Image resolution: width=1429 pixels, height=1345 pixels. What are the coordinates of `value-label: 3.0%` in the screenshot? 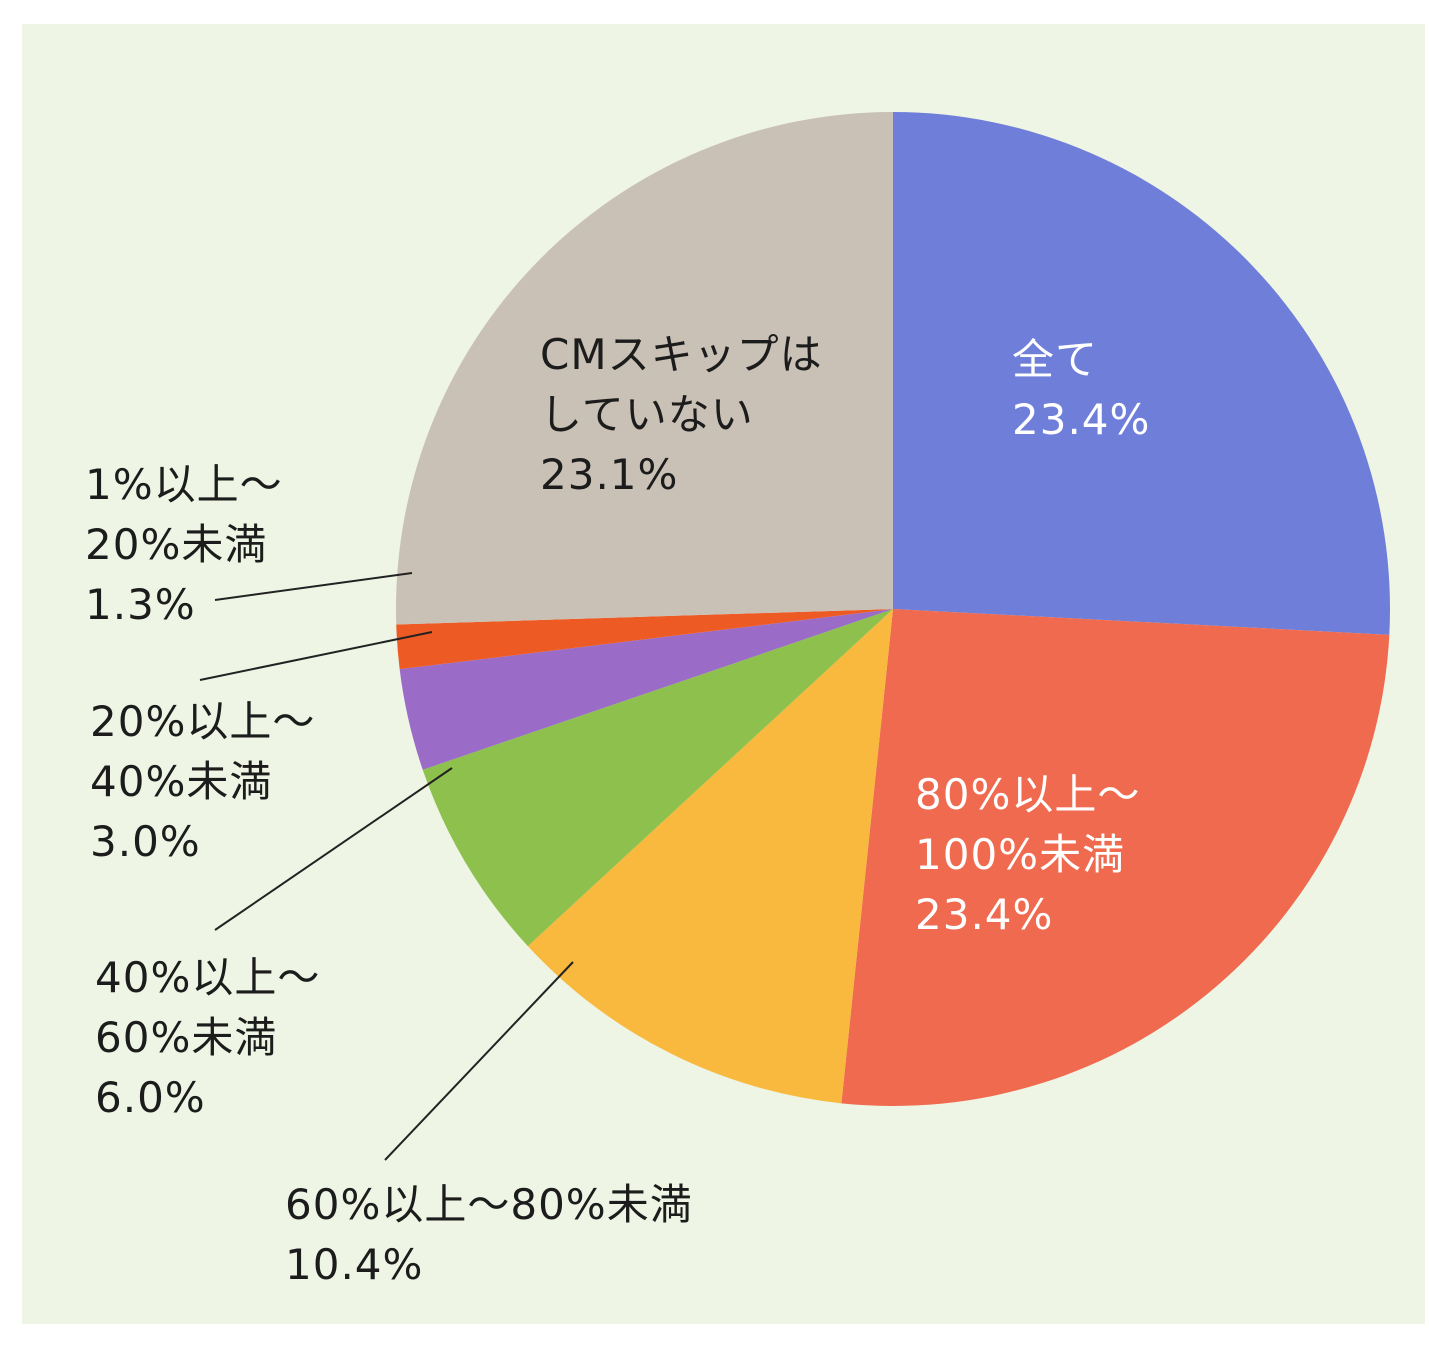 It's located at (145, 841).